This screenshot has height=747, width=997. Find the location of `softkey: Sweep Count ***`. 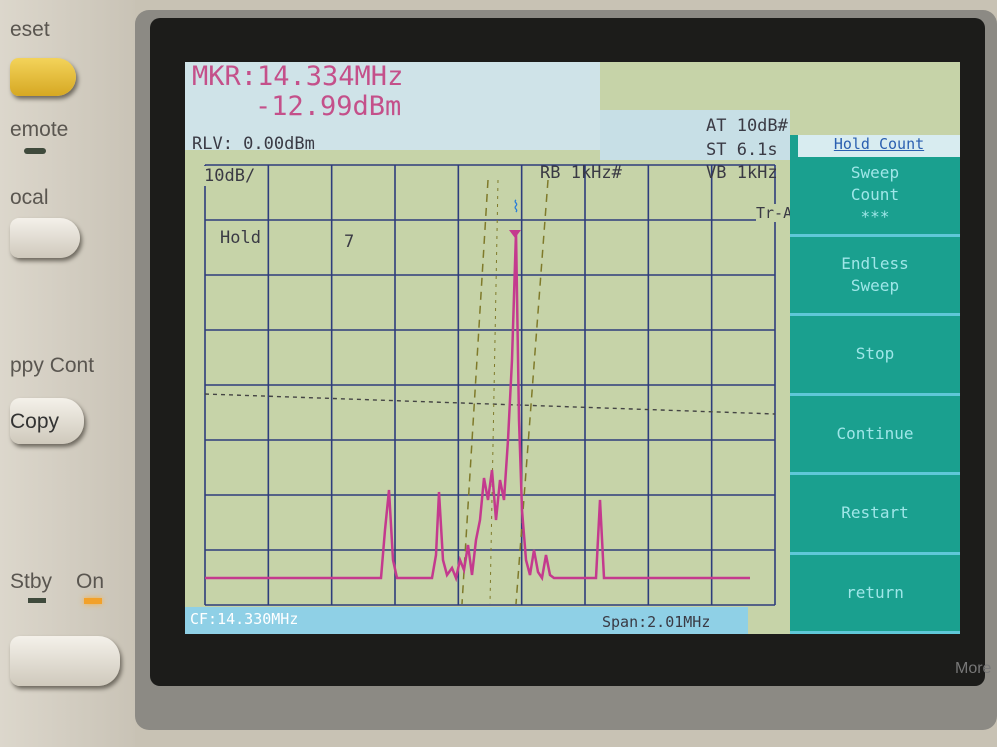

softkey: Sweep Count *** is located at coordinates (875, 197).